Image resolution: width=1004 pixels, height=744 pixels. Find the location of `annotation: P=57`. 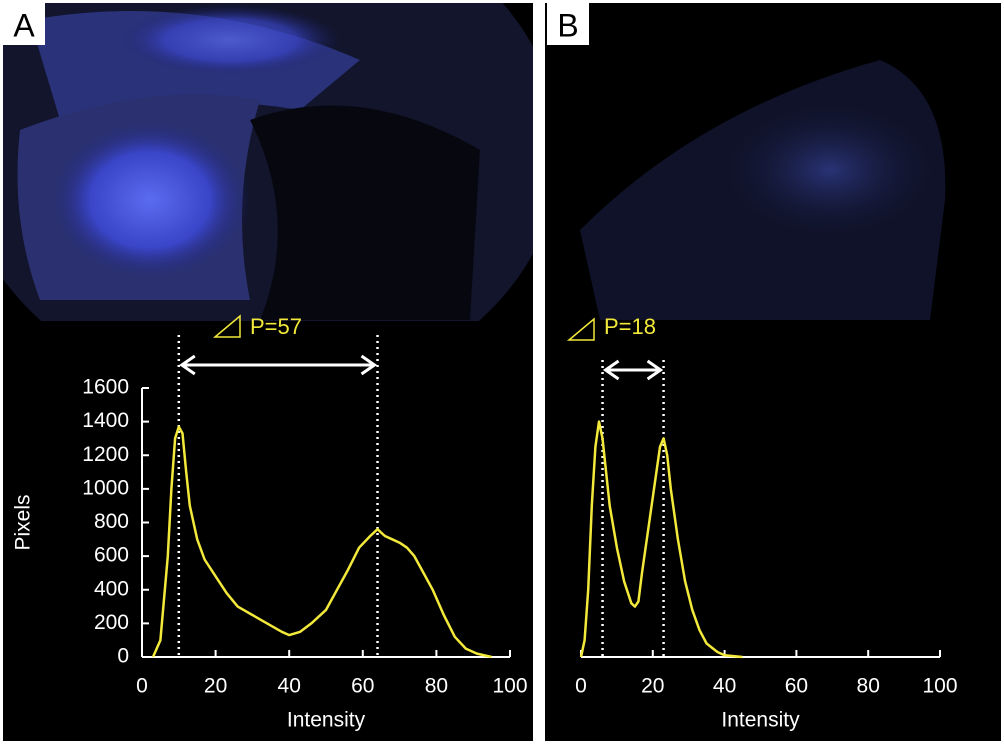

annotation: P=57 is located at coordinates (276, 326).